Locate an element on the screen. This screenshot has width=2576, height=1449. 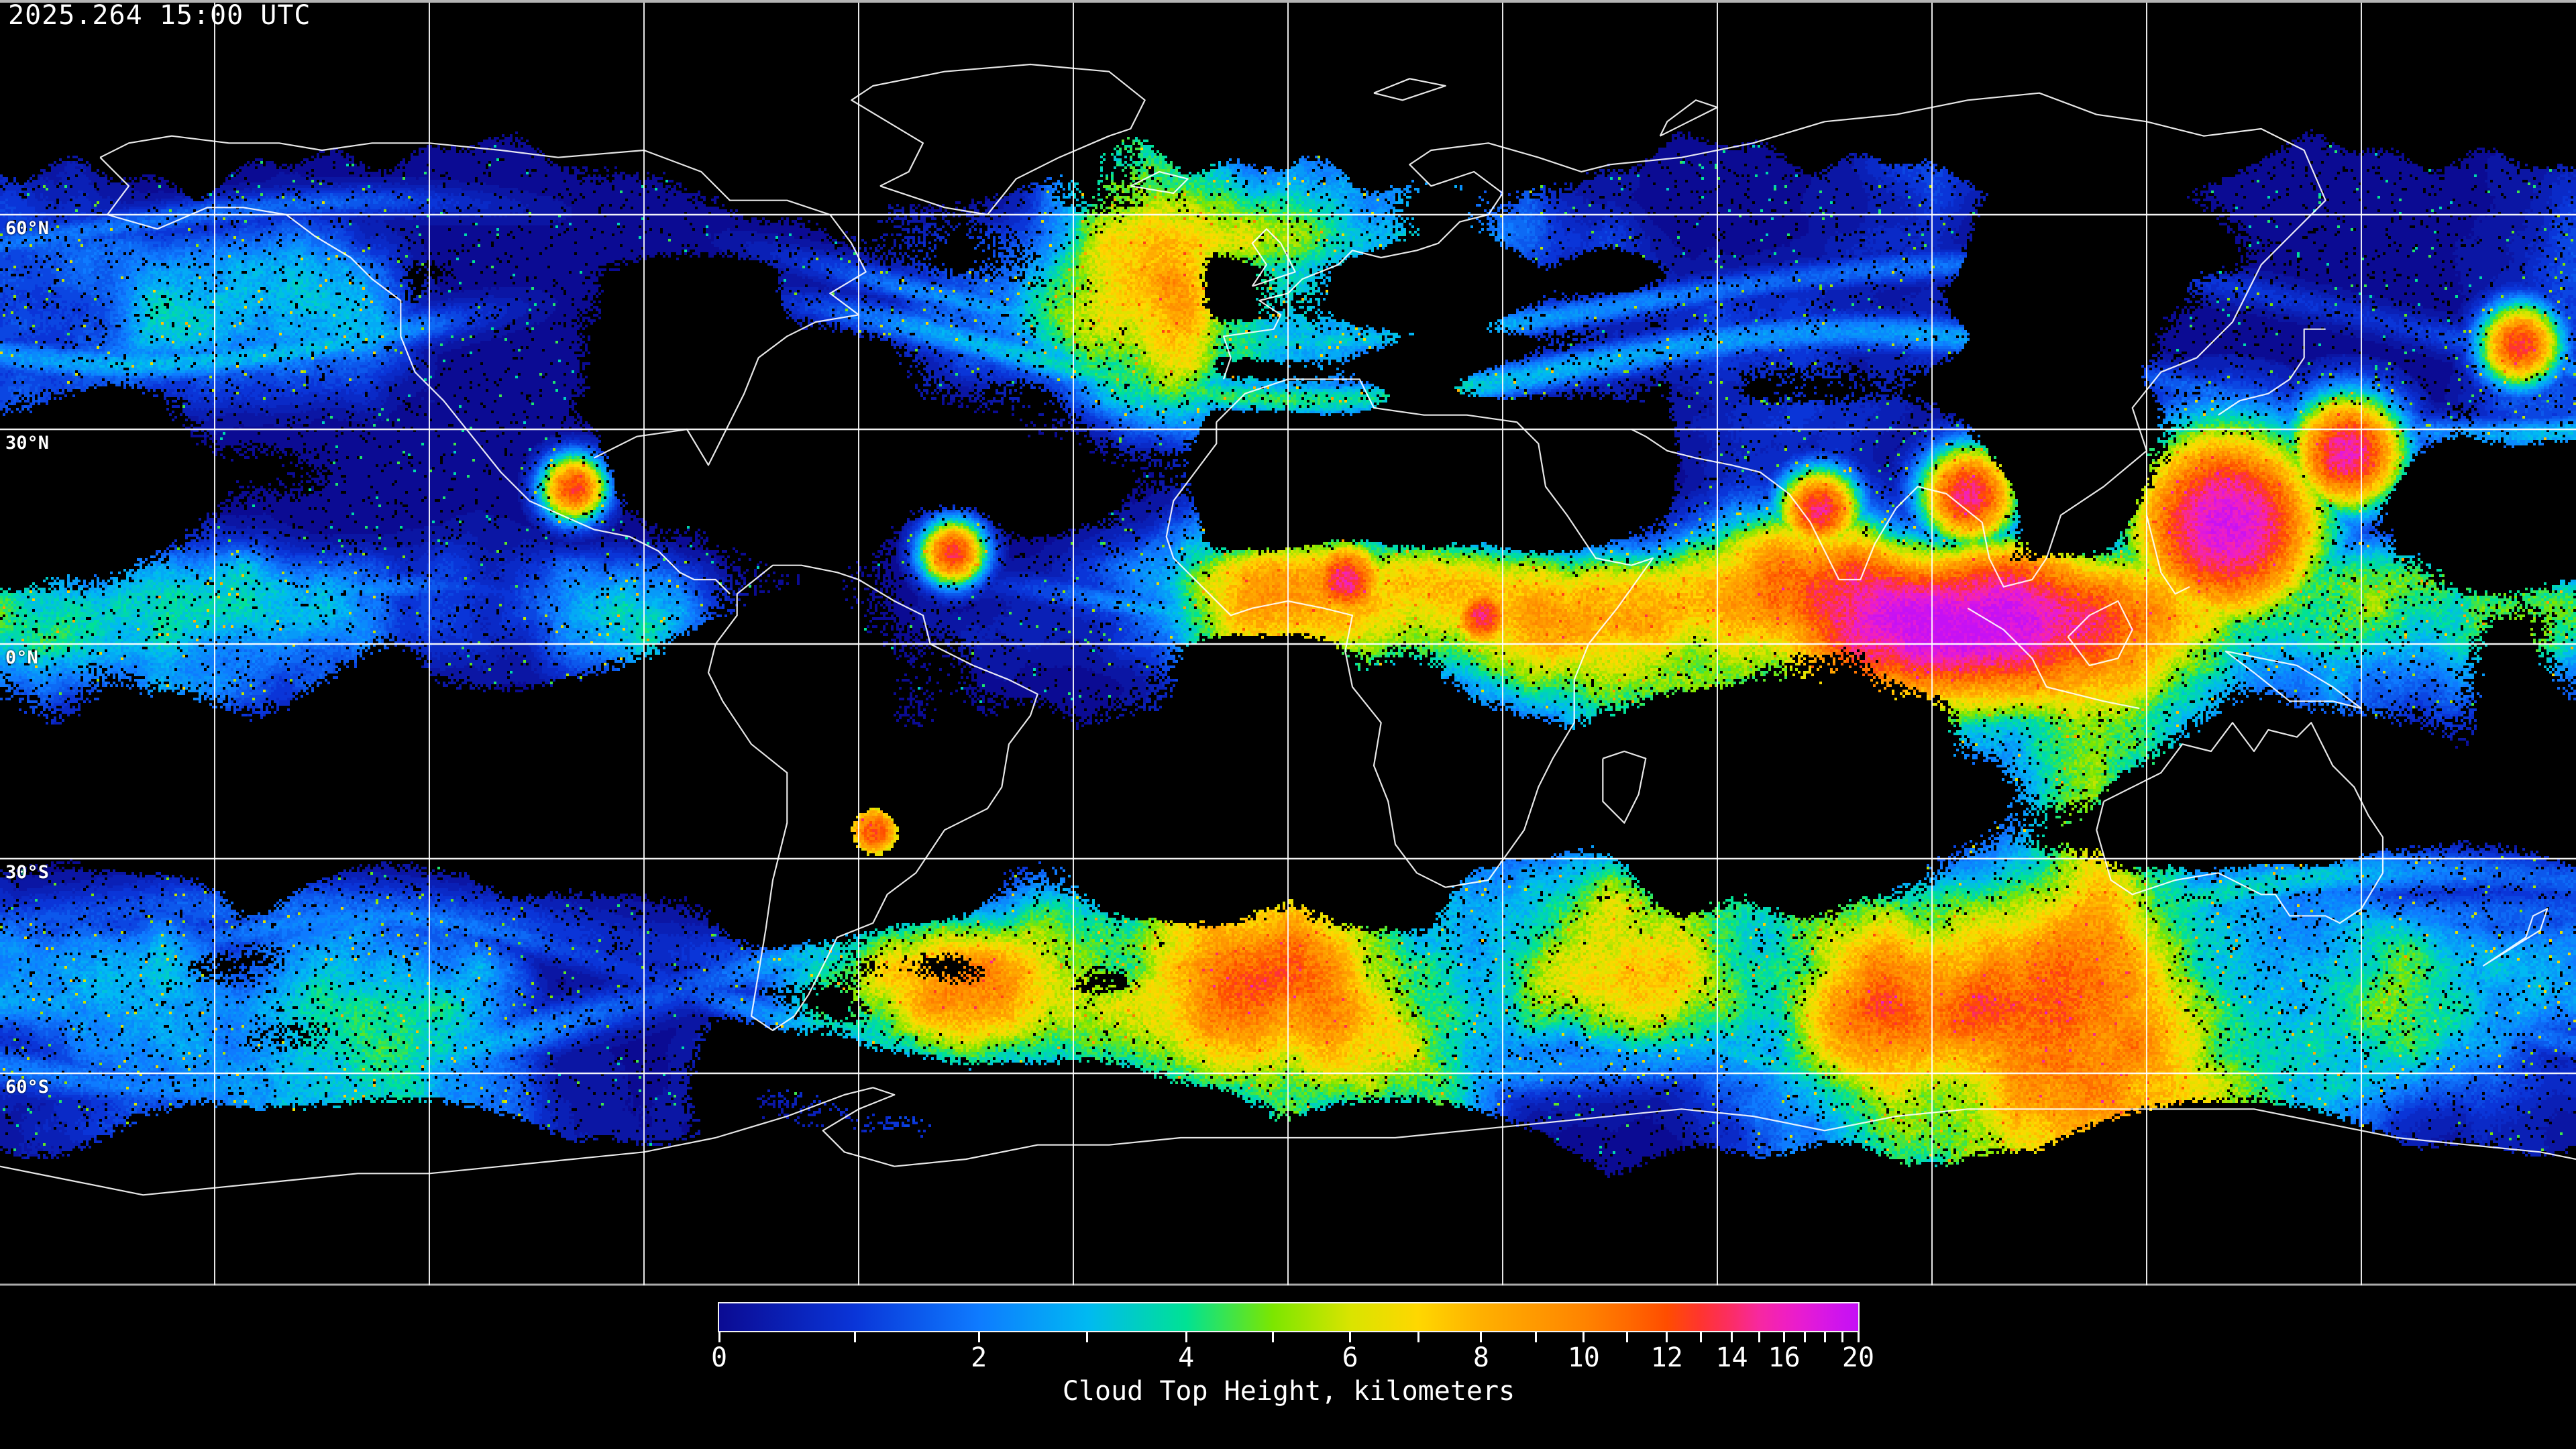
lat-label: 60°N is located at coordinates (27, 228).